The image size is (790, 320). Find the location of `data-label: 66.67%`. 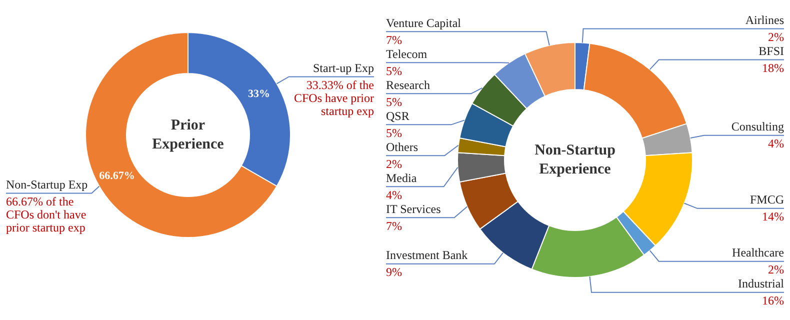

data-label: 66.67% is located at coordinates (117, 176).